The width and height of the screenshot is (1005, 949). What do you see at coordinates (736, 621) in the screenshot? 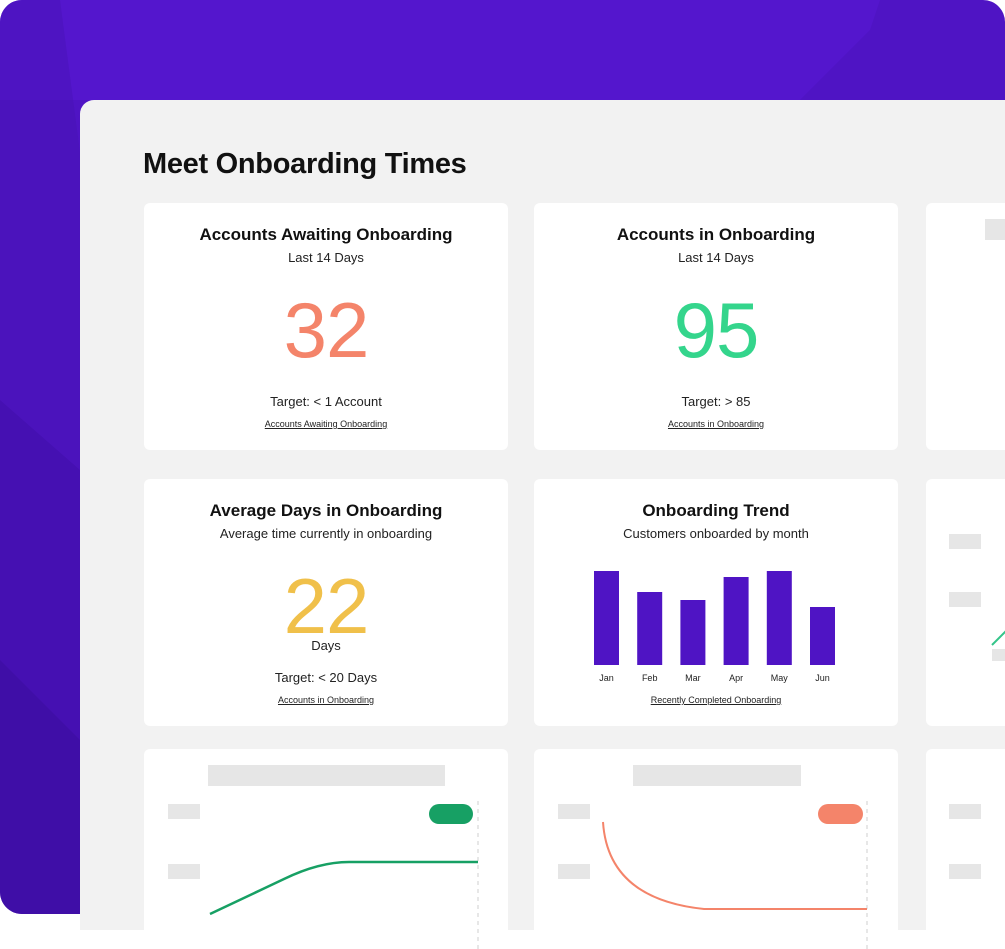
I see `bar-apr` at bounding box center [736, 621].